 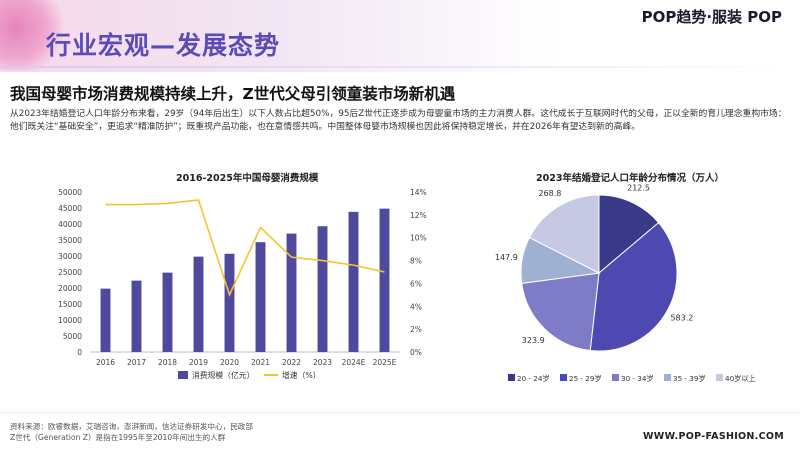 I want to click on legend-label: 40岁以上, so click(x=740, y=378).